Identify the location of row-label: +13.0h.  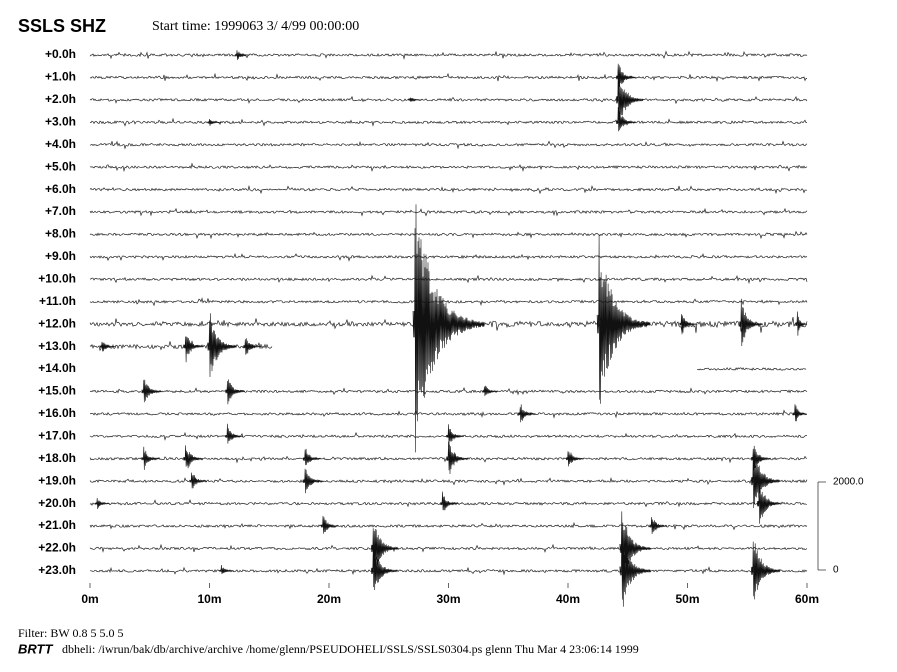
(57, 346).